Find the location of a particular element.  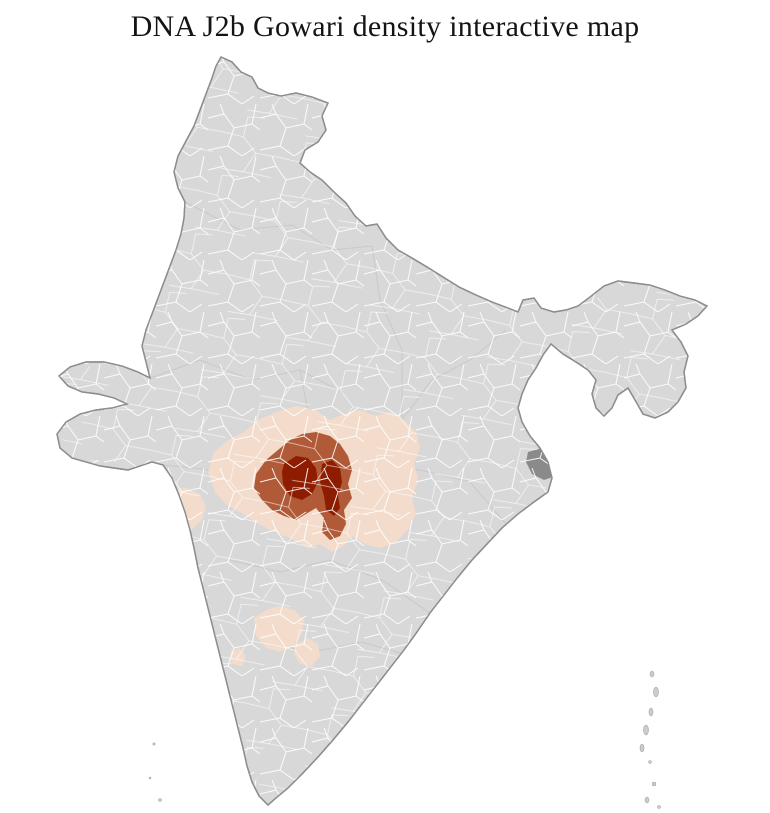

andaman-nicobar-islands is located at coordinates (650, 739).